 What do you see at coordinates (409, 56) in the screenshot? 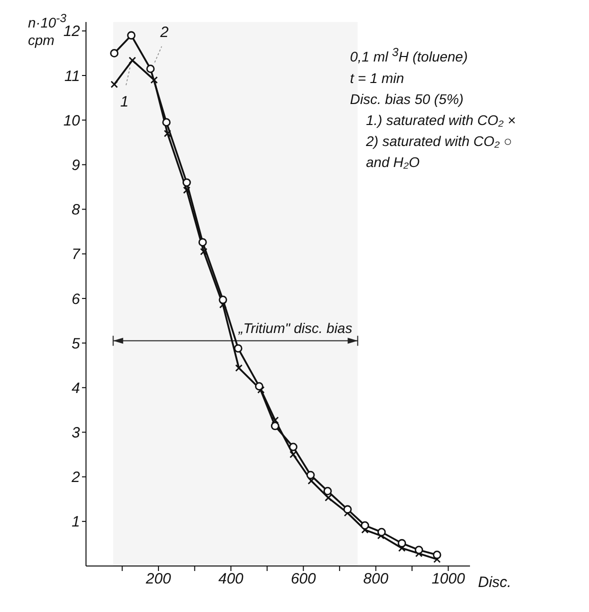
I see `annotation: 0,1 ml $^{3}$H (toluene)` at bounding box center [409, 56].